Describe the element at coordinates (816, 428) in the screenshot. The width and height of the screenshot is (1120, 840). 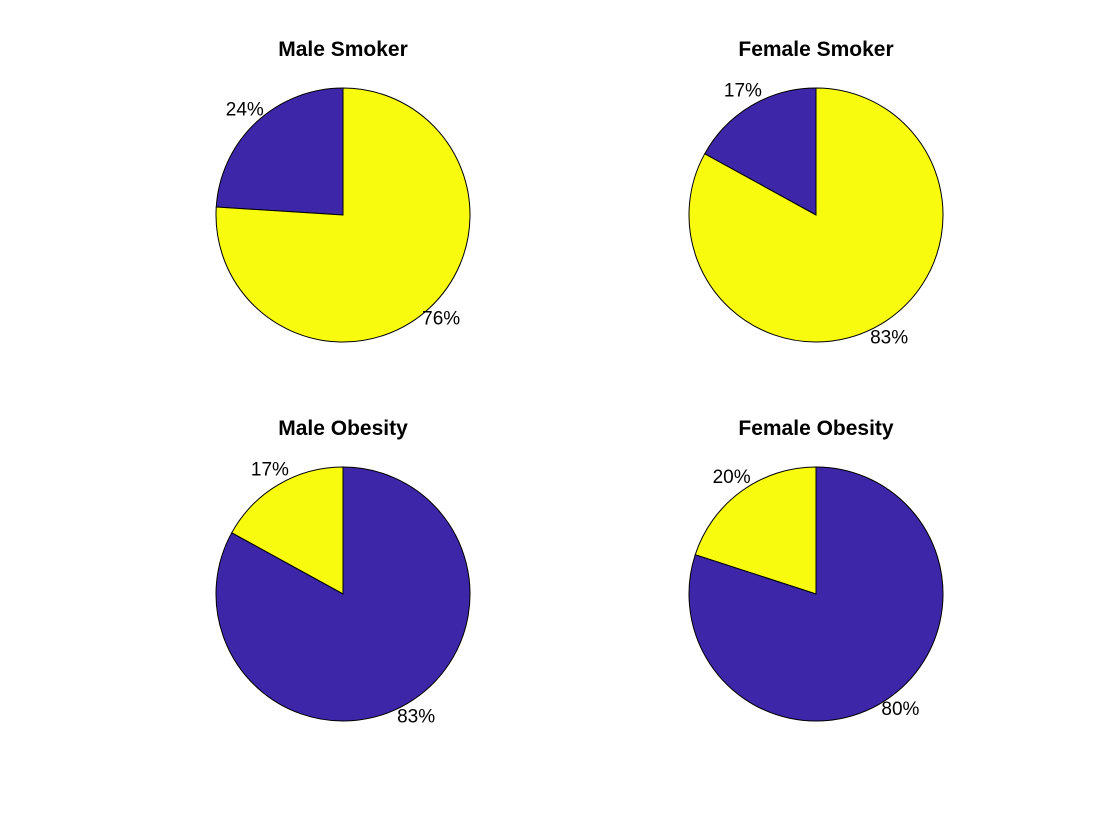
I see `chart-title: Female Obesity` at that location.